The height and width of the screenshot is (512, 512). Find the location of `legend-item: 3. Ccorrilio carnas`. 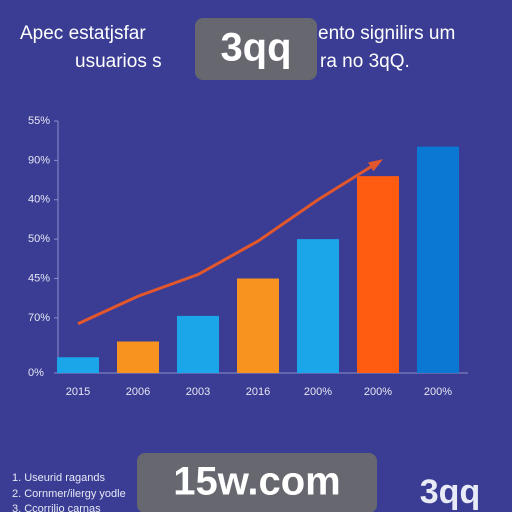

legend-item: 3. Ccorrilio carnas is located at coordinates (56, 507).